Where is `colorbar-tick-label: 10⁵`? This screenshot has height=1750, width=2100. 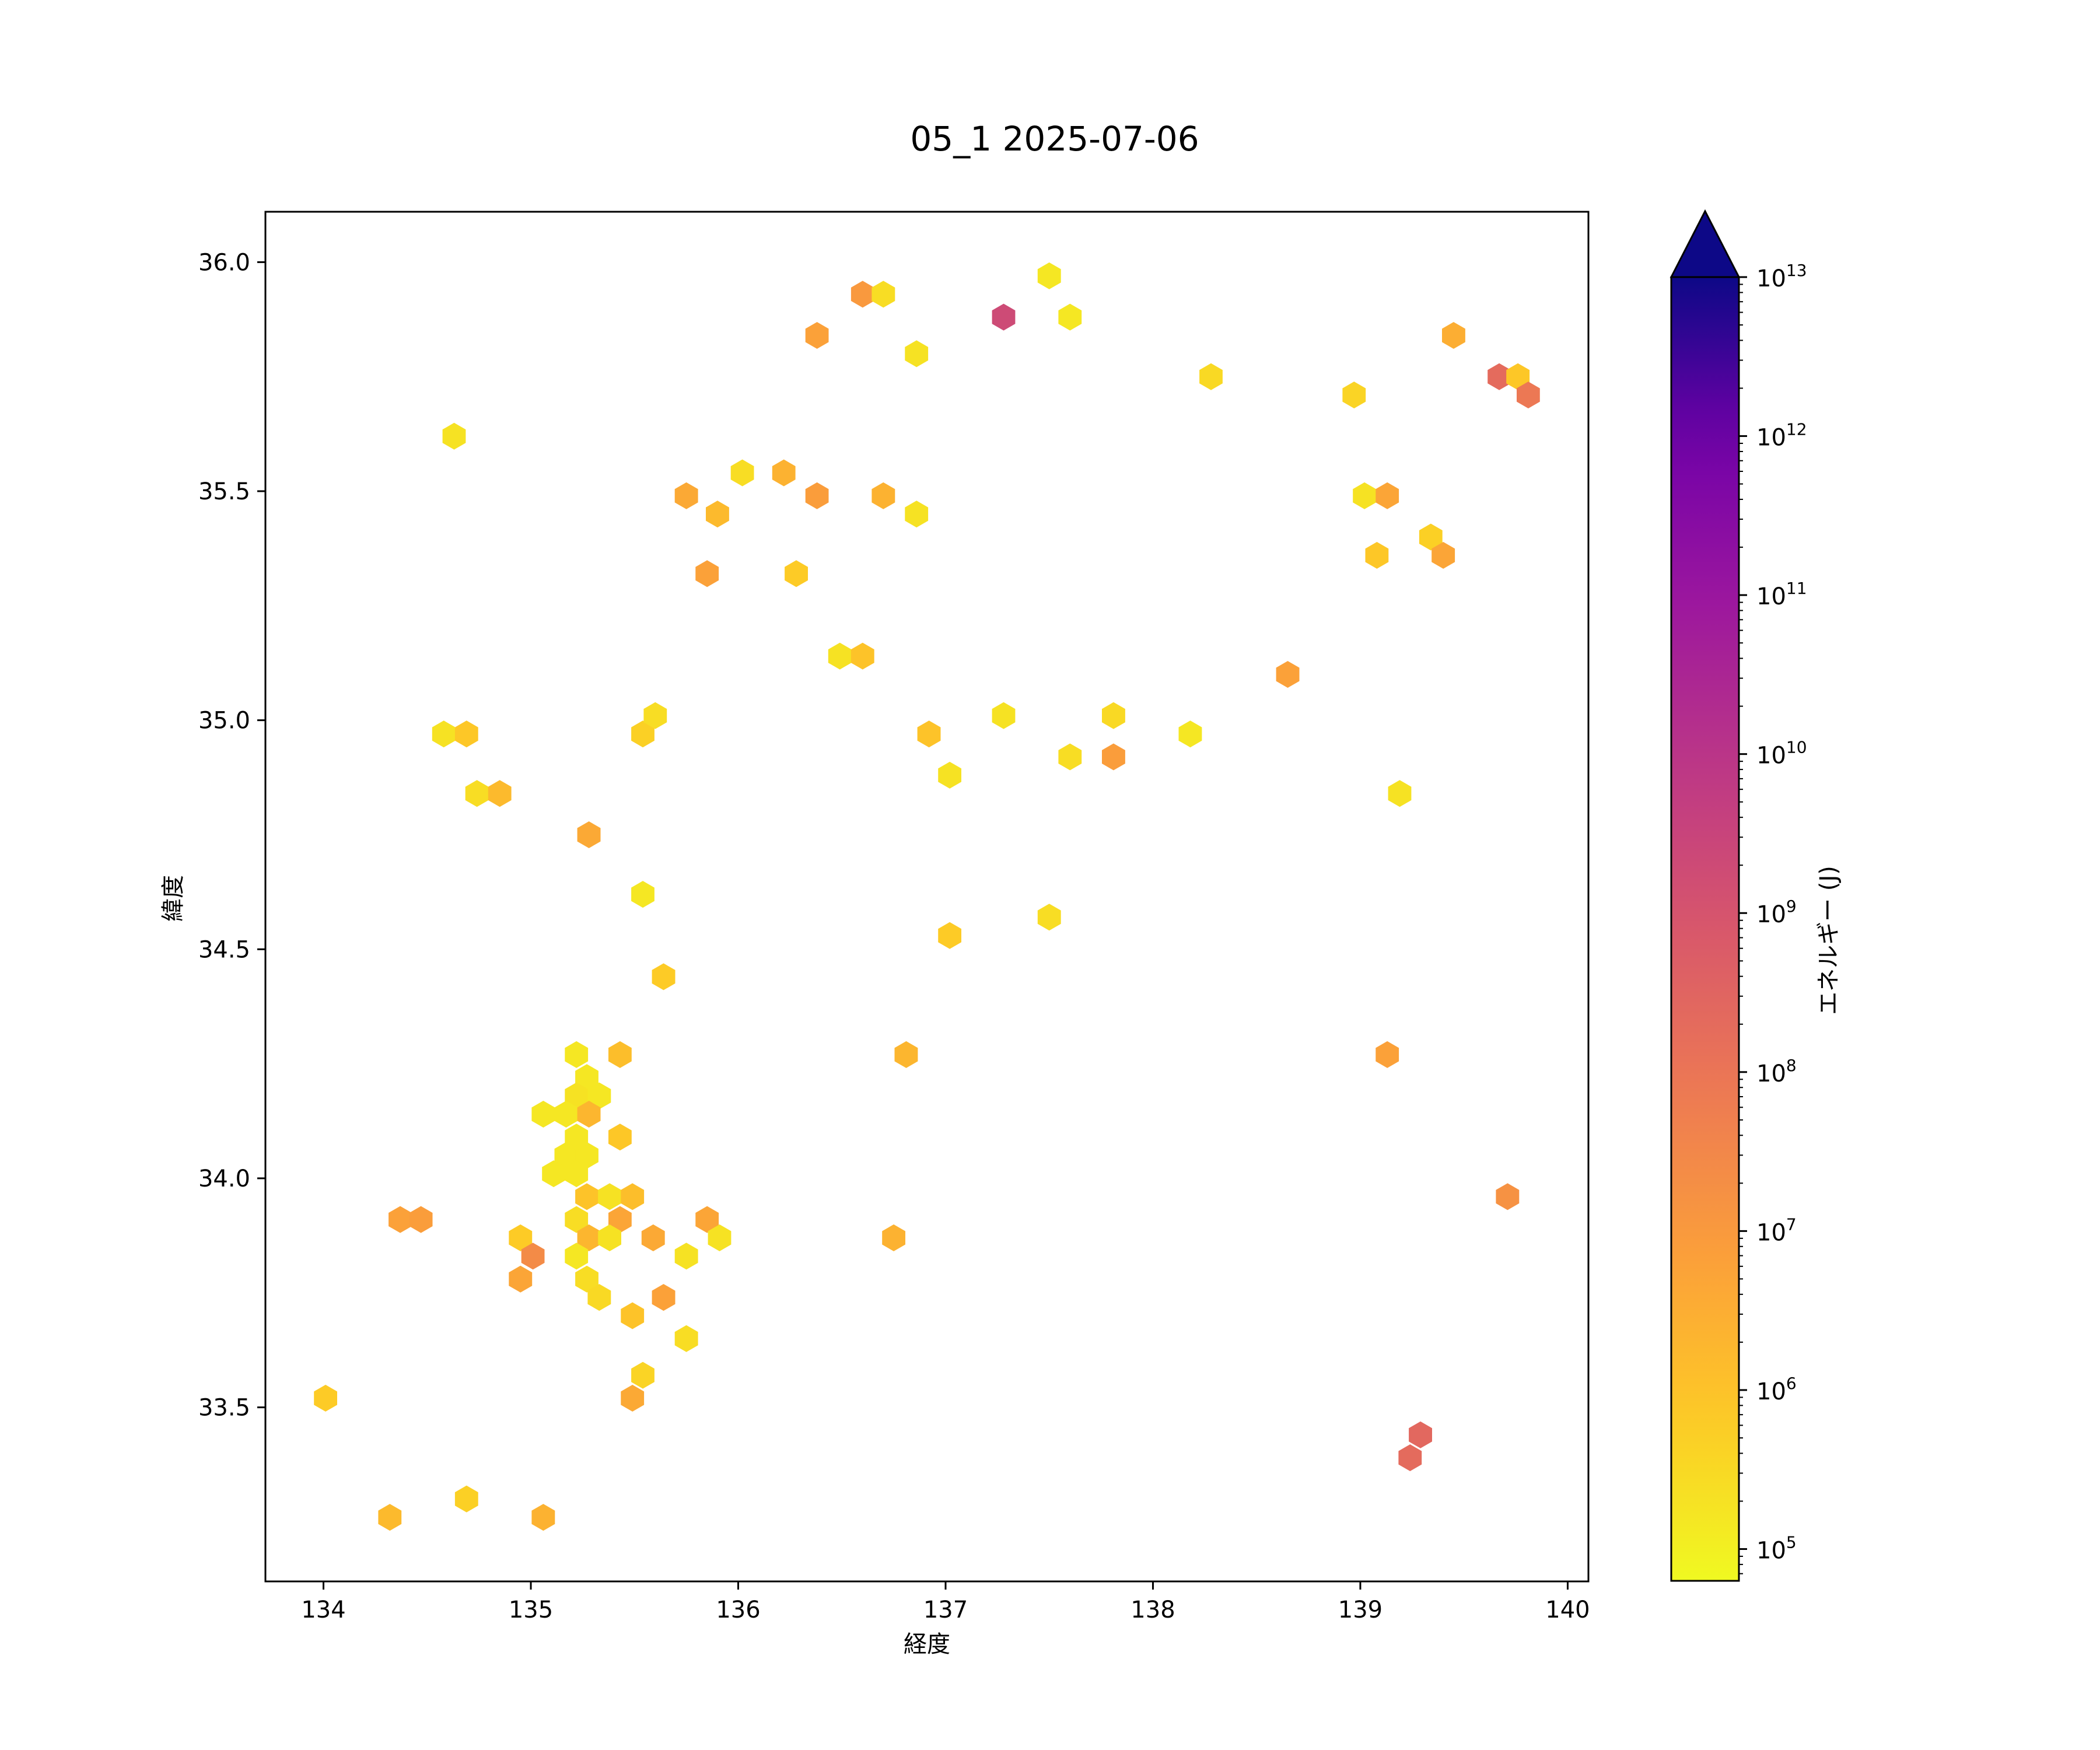 colorbar-tick-label: 10⁵ is located at coordinates (1776, 1548).